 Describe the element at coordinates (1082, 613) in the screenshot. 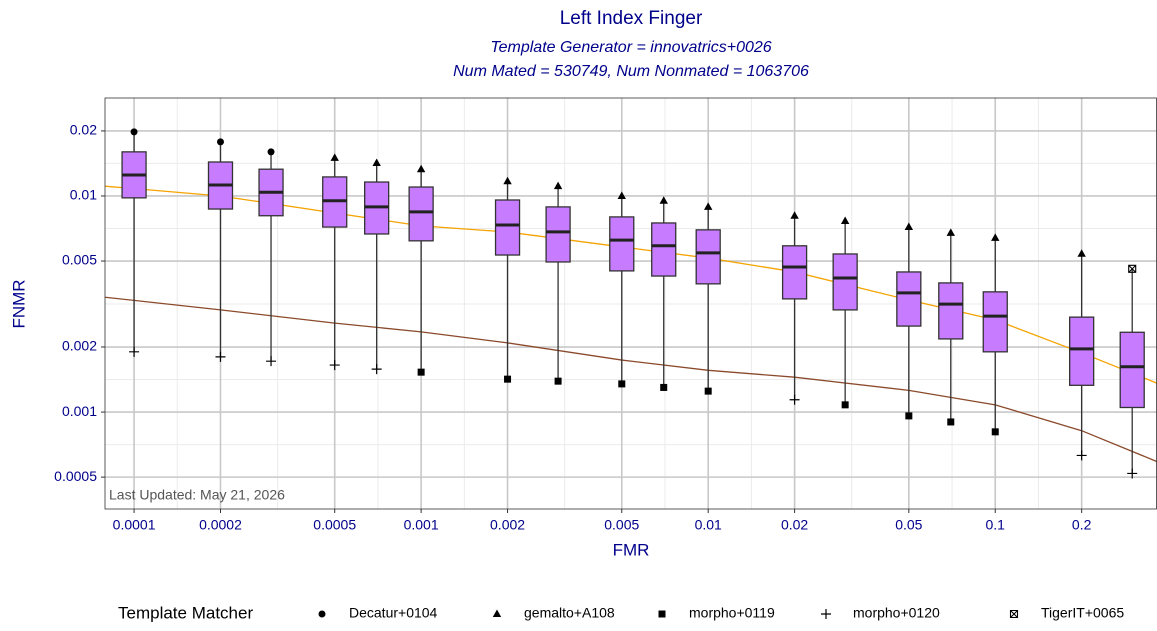

I see `legend-label: TigerIT+0065` at that location.